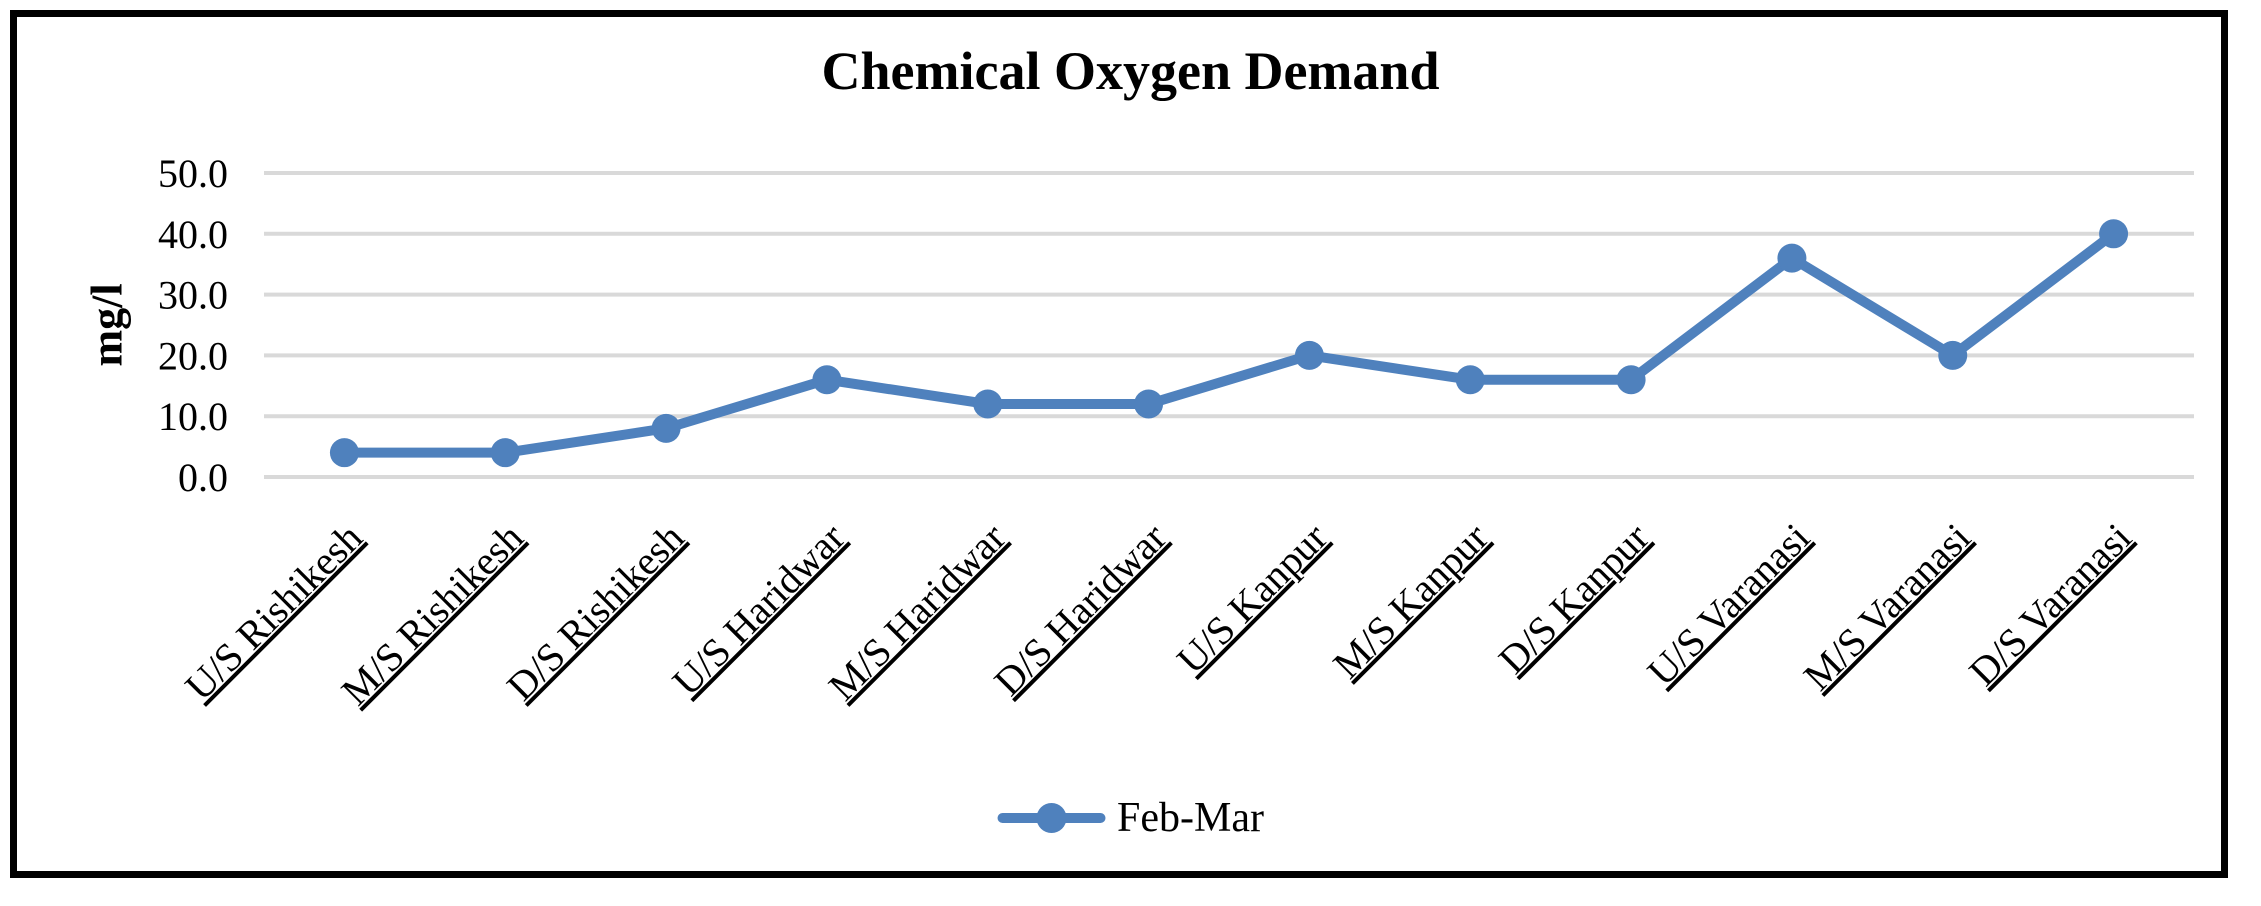  Describe the element at coordinates (1252, 599) in the screenshot. I see `x-axis-label: U/S Kanpur` at that location.